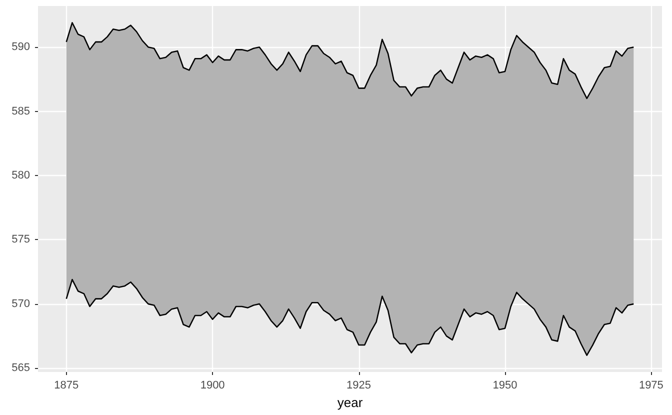 The width and height of the screenshot is (672, 415). What do you see at coordinates (212, 386) in the screenshot?
I see `x-tick-label: 1900` at bounding box center [212, 386].